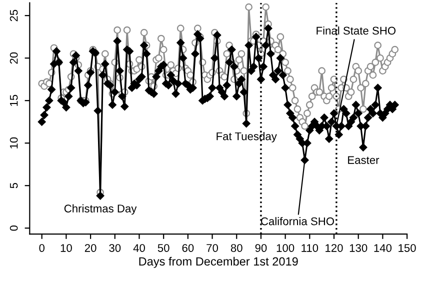 This screenshot has width=424, height=282. What do you see at coordinates (334, 248) in the screenshot?
I see `x-tick-label: 120` at bounding box center [334, 248].